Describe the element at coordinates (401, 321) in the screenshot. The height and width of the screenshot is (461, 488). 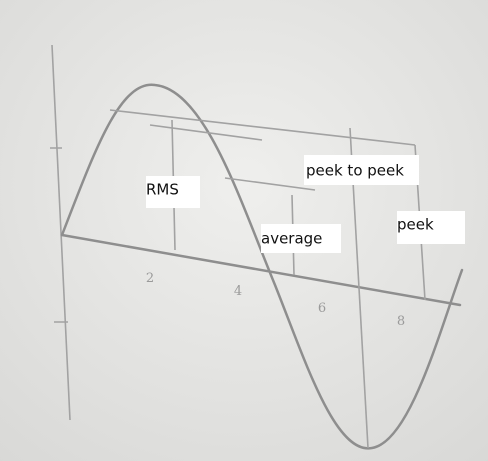
I see `x-tick-label: 8` at that location.